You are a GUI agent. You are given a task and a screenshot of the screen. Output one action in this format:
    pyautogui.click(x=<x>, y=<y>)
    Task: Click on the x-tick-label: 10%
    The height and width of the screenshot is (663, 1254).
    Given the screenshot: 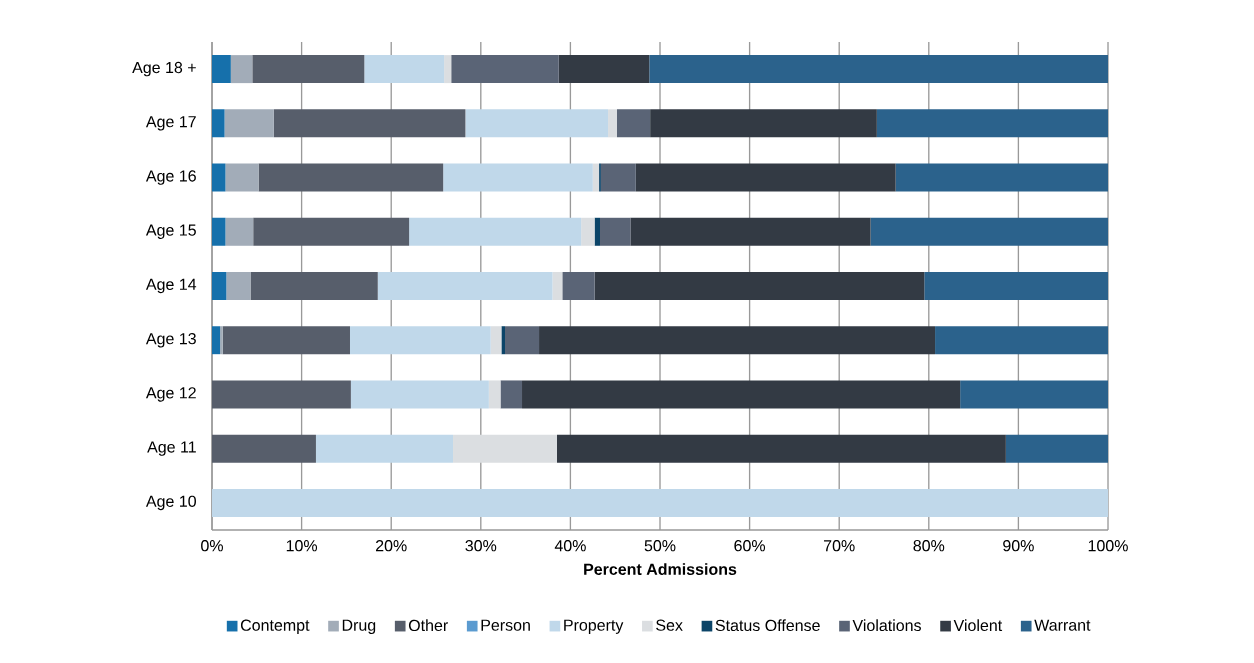 What is the action you would take?
    pyautogui.click(x=302, y=546)
    